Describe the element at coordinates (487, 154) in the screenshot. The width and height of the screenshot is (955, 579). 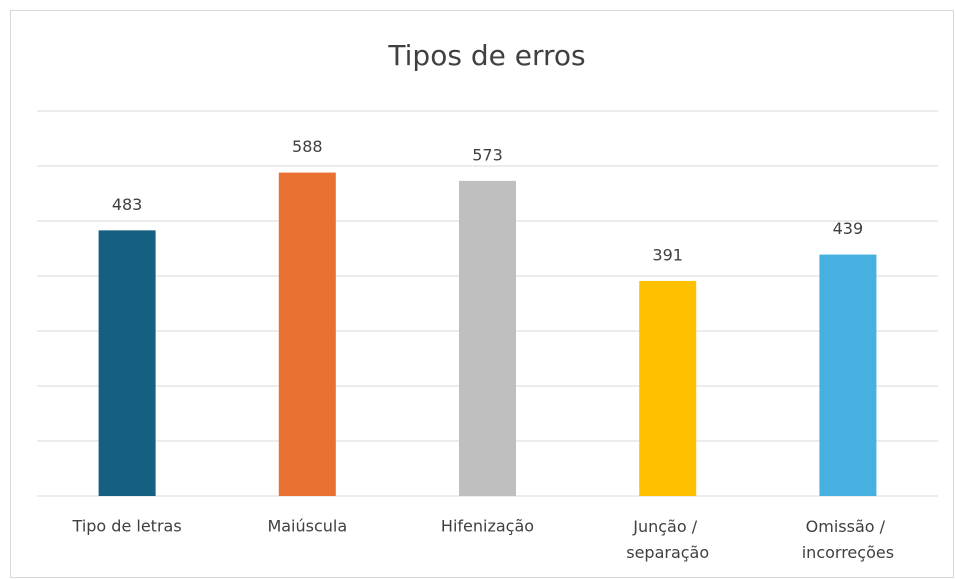
I see `data-label: 573` at that location.